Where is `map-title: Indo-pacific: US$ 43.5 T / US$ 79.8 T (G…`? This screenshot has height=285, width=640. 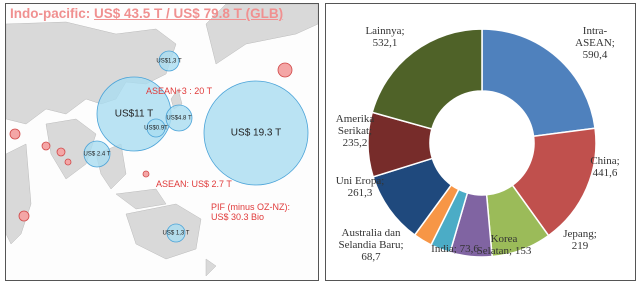
map-title: Indo-pacific: US$ 43.5 T / US$ 79.8 T (G… is located at coordinates (146, 13).